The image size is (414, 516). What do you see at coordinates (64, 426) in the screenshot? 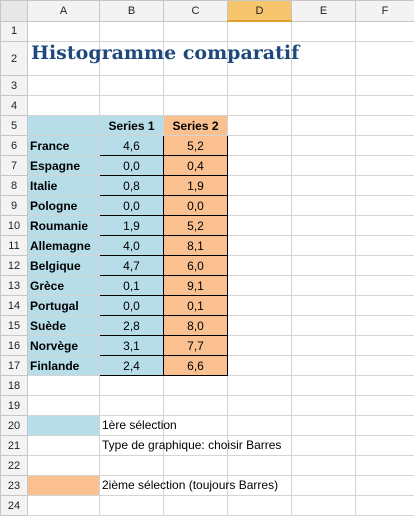
I see `series1-legend-swatch` at bounding box center [64, 426].